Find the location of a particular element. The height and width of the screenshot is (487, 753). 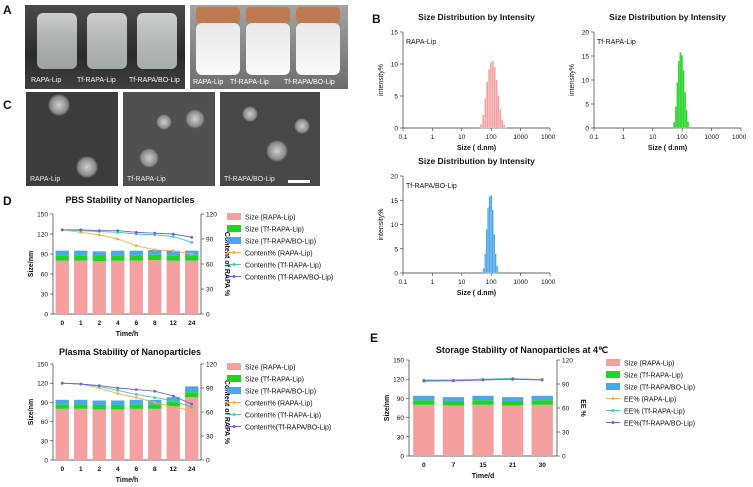

panel-letter-d: D is located at coordinates (7, 201).